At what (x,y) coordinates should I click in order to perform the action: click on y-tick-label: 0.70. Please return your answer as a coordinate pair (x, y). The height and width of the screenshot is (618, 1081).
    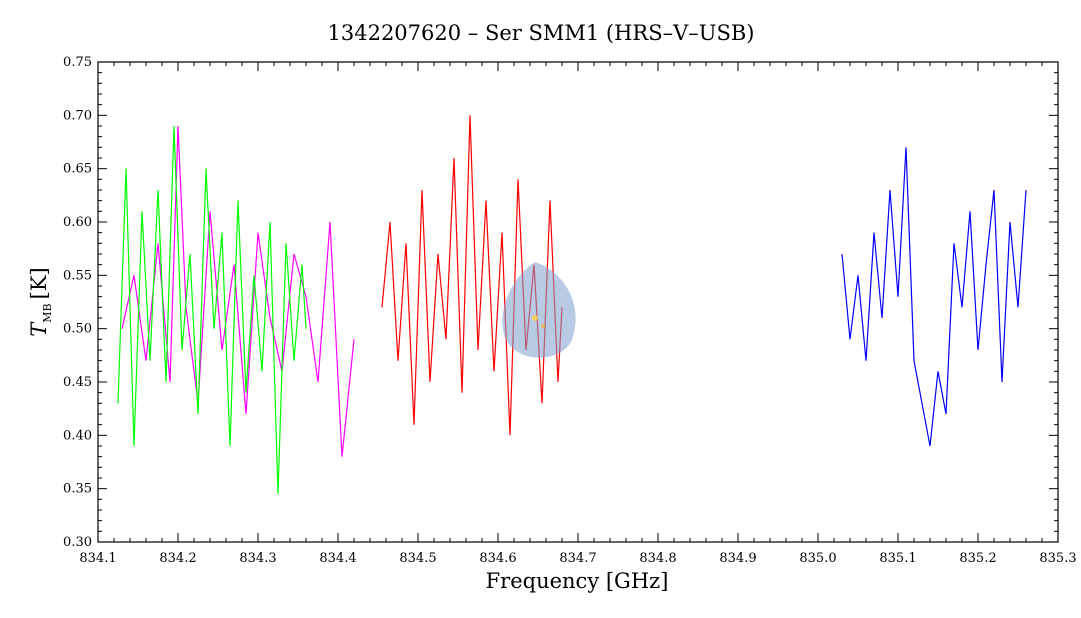
    Looking at the image, I should click on (77, 115).